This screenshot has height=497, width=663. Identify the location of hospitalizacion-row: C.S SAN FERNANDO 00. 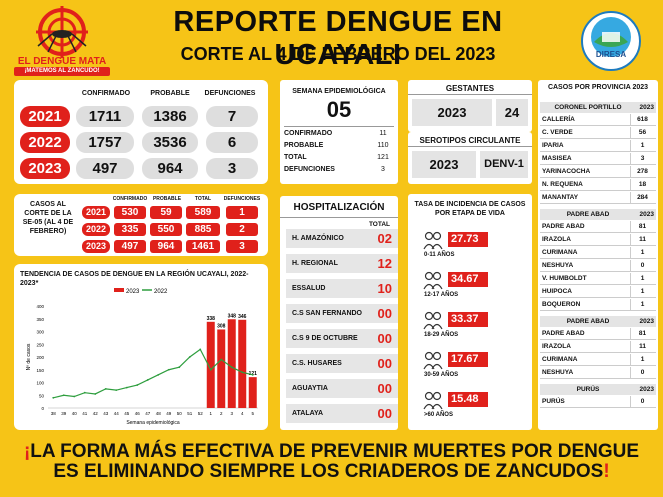
(342, 313).